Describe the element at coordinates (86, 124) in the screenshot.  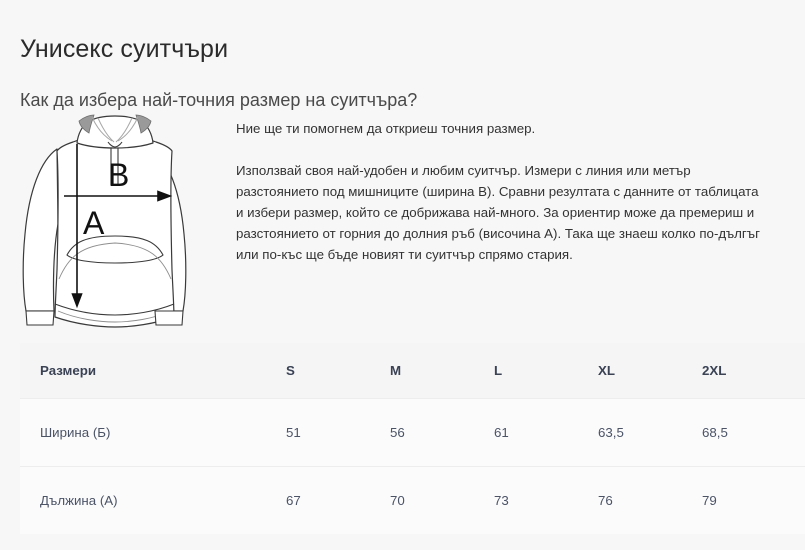
I see `hood-shade-left` at that location.